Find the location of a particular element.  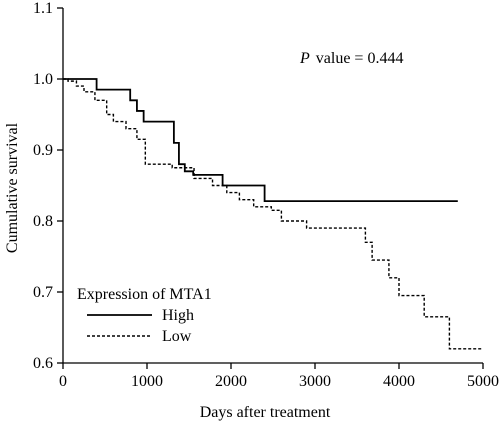

x-axis-label: Days after treatment is located at coordinates (265, 412).